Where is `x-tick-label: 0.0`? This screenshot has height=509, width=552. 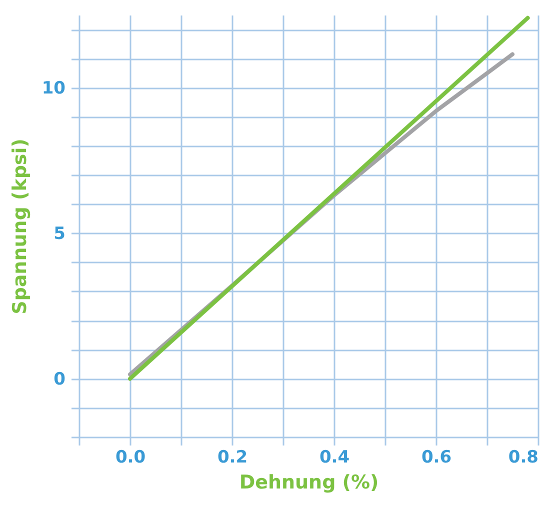 x-tick-label: 0.0 is located at coordinates (130, 458).